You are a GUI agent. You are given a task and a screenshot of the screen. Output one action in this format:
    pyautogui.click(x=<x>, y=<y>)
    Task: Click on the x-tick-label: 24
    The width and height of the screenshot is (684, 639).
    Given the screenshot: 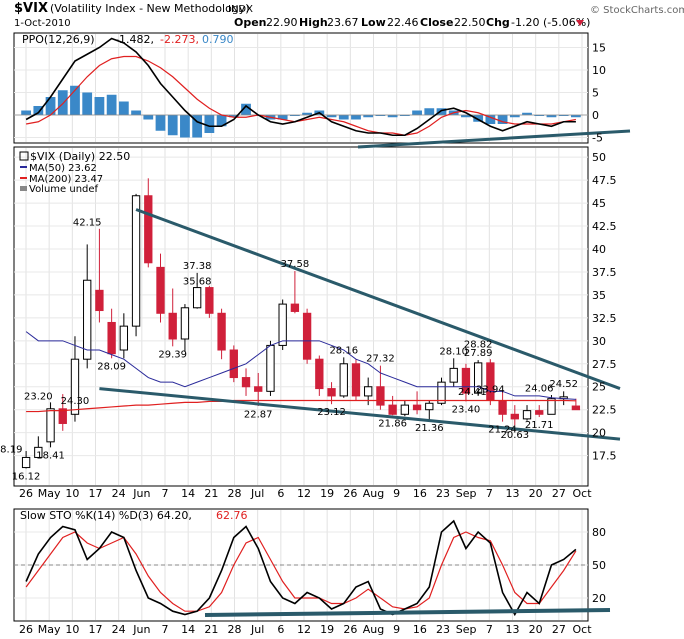 What is the action you would take?
    pyautogui.click(x=119, y=493)
    